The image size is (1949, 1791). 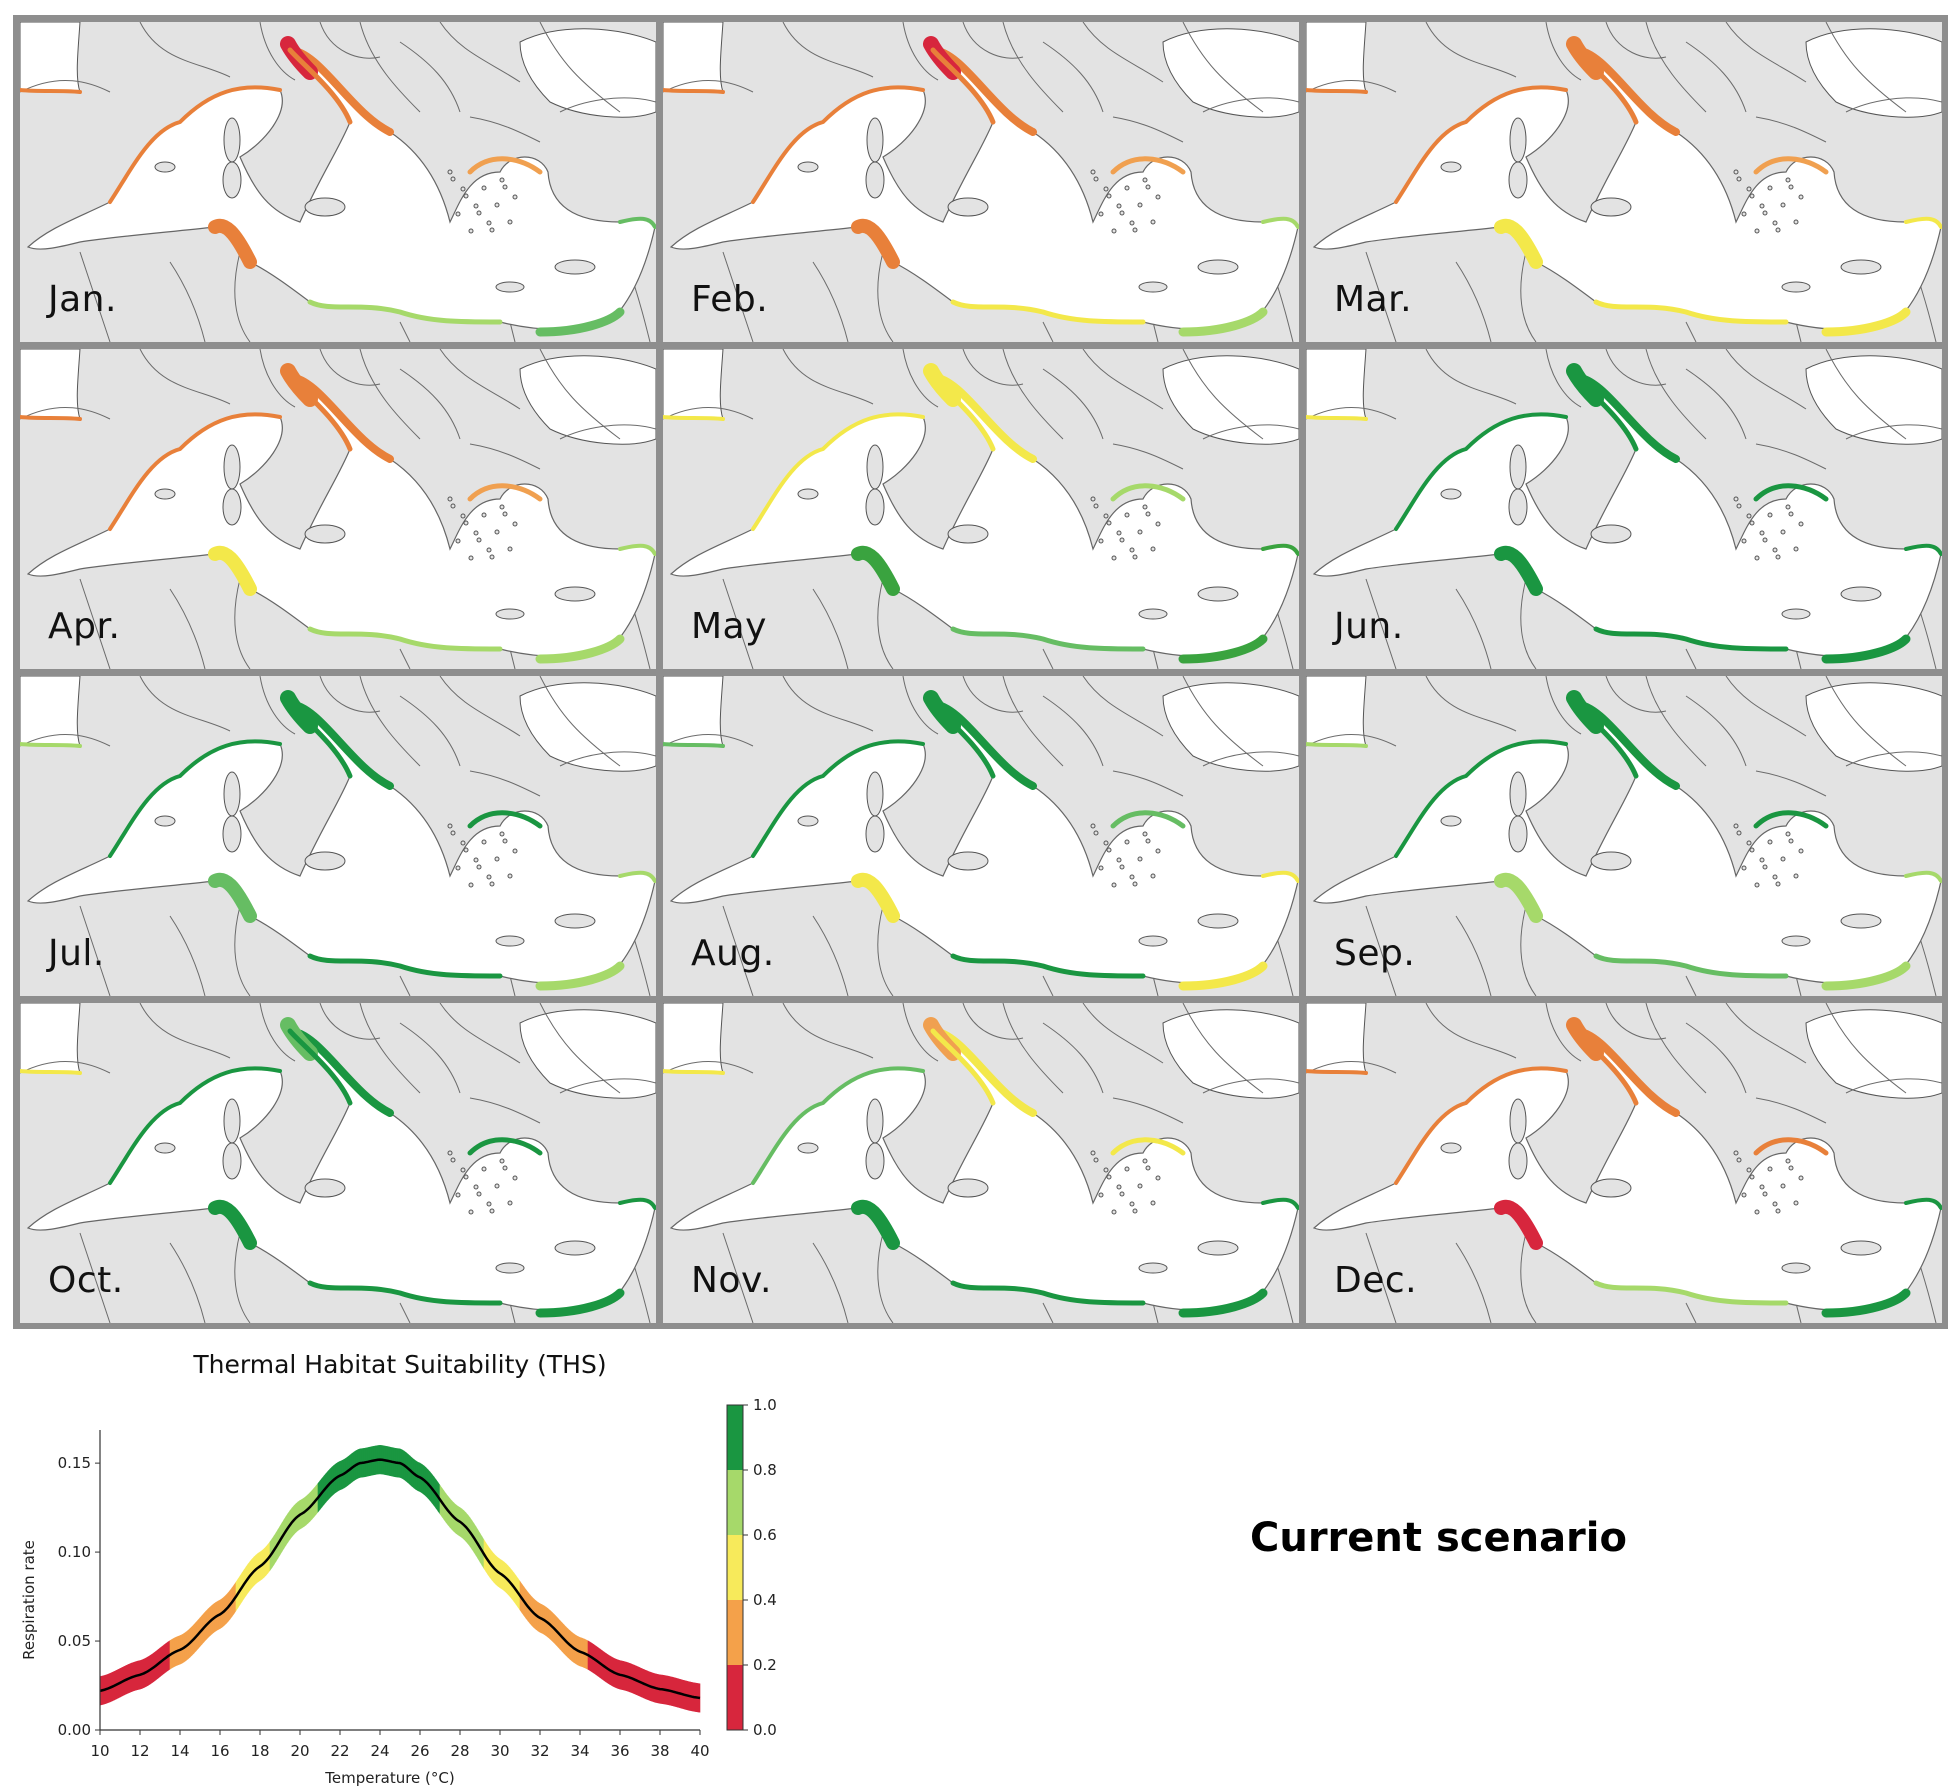 I want to click on month-label: Apr., so click(x=84, y=626).